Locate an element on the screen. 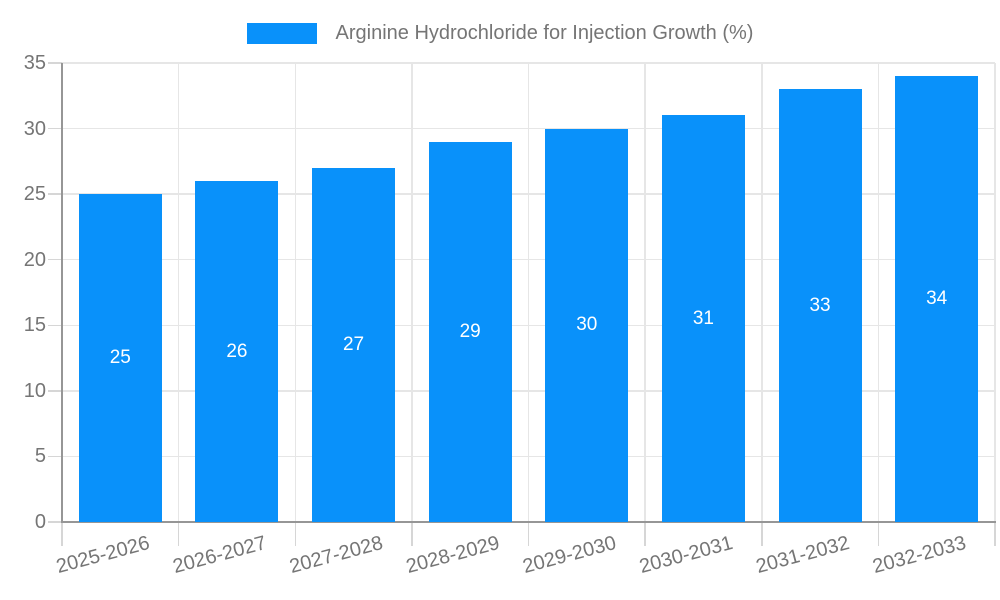  y-axis-label: 35 is located at coordinates (34, 63).